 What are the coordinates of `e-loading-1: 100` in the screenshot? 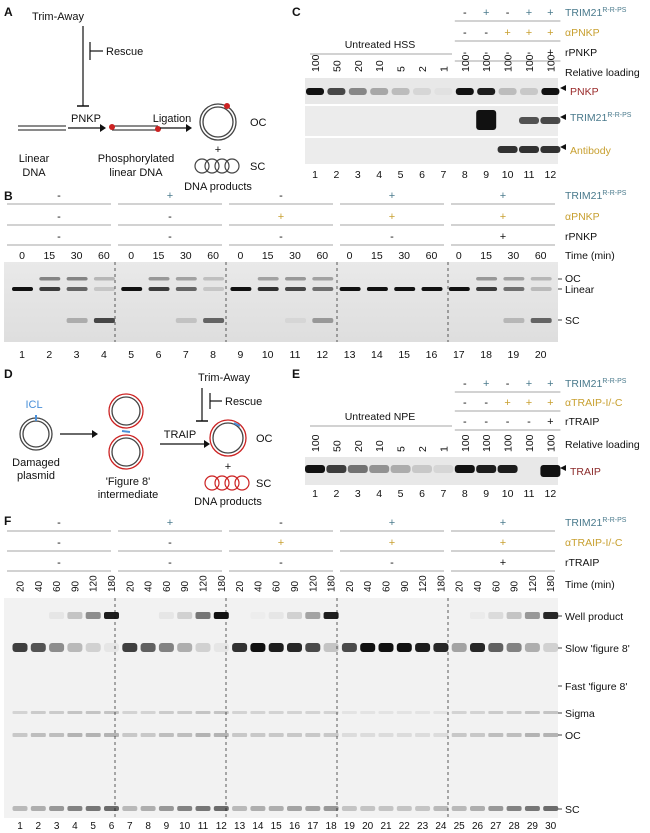 It's located at (316, 443).